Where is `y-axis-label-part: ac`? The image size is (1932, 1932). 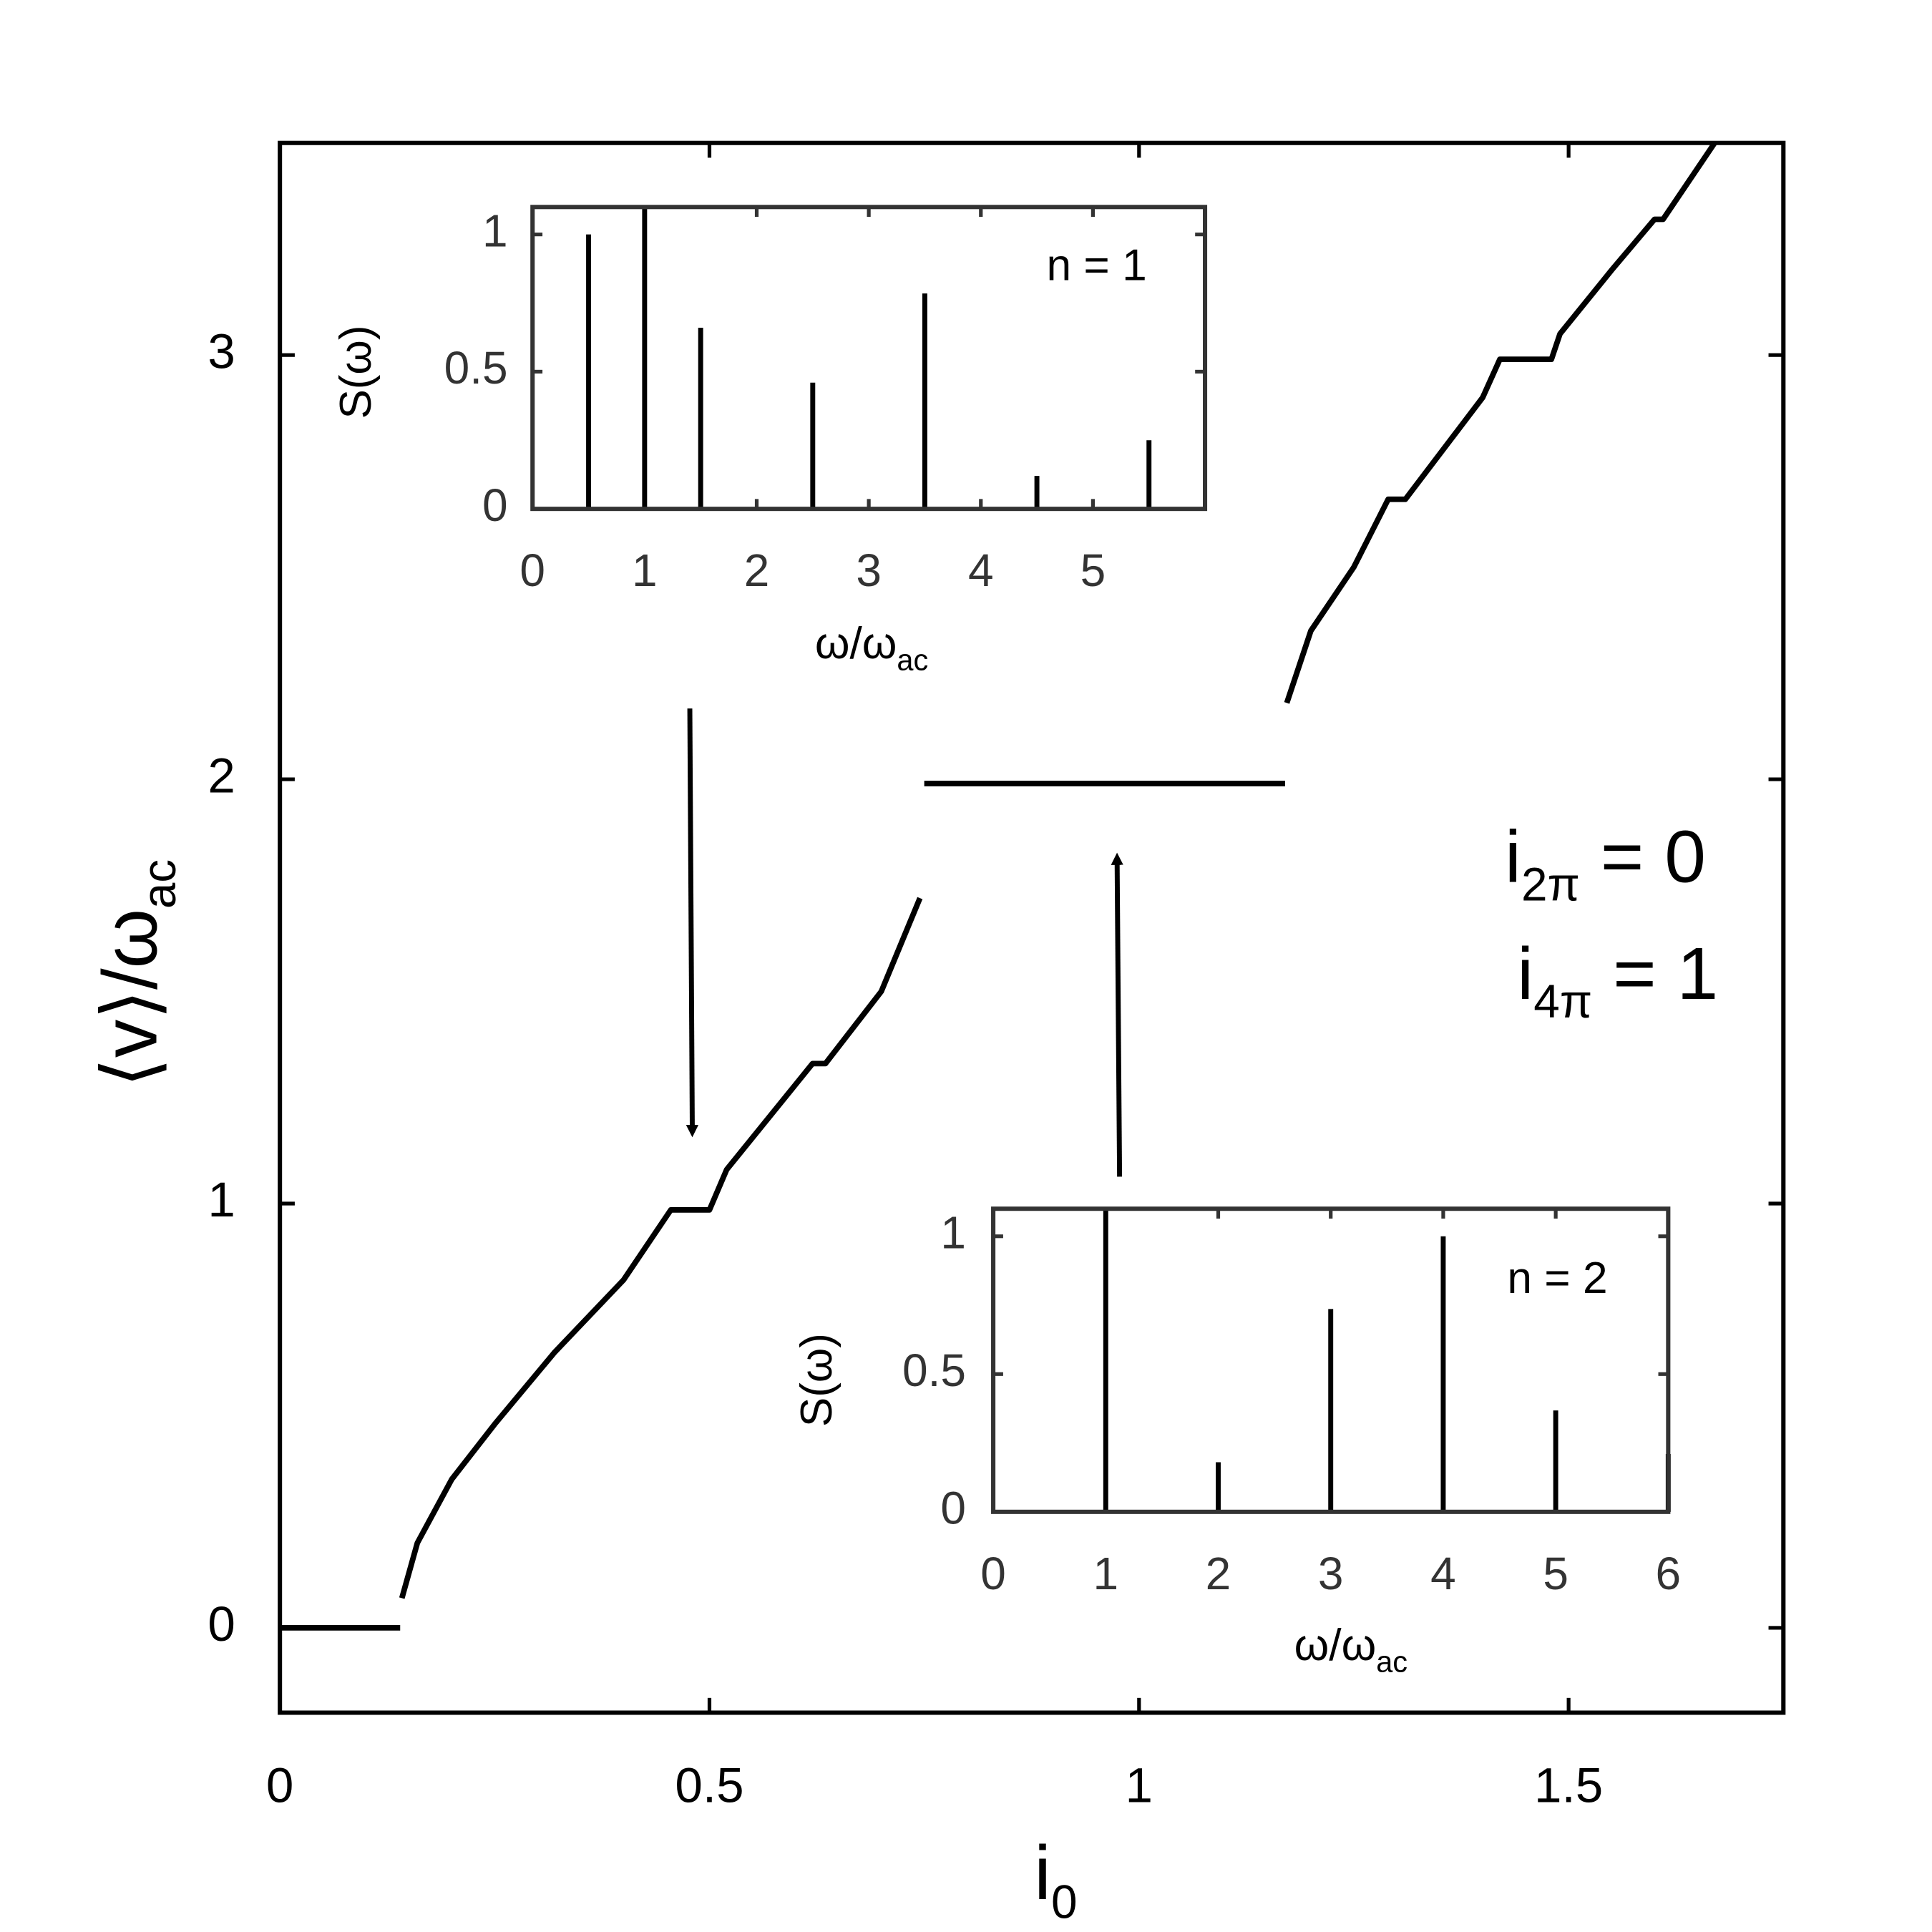 y-axis-label-part: ac is located at coordinates (159, 884).